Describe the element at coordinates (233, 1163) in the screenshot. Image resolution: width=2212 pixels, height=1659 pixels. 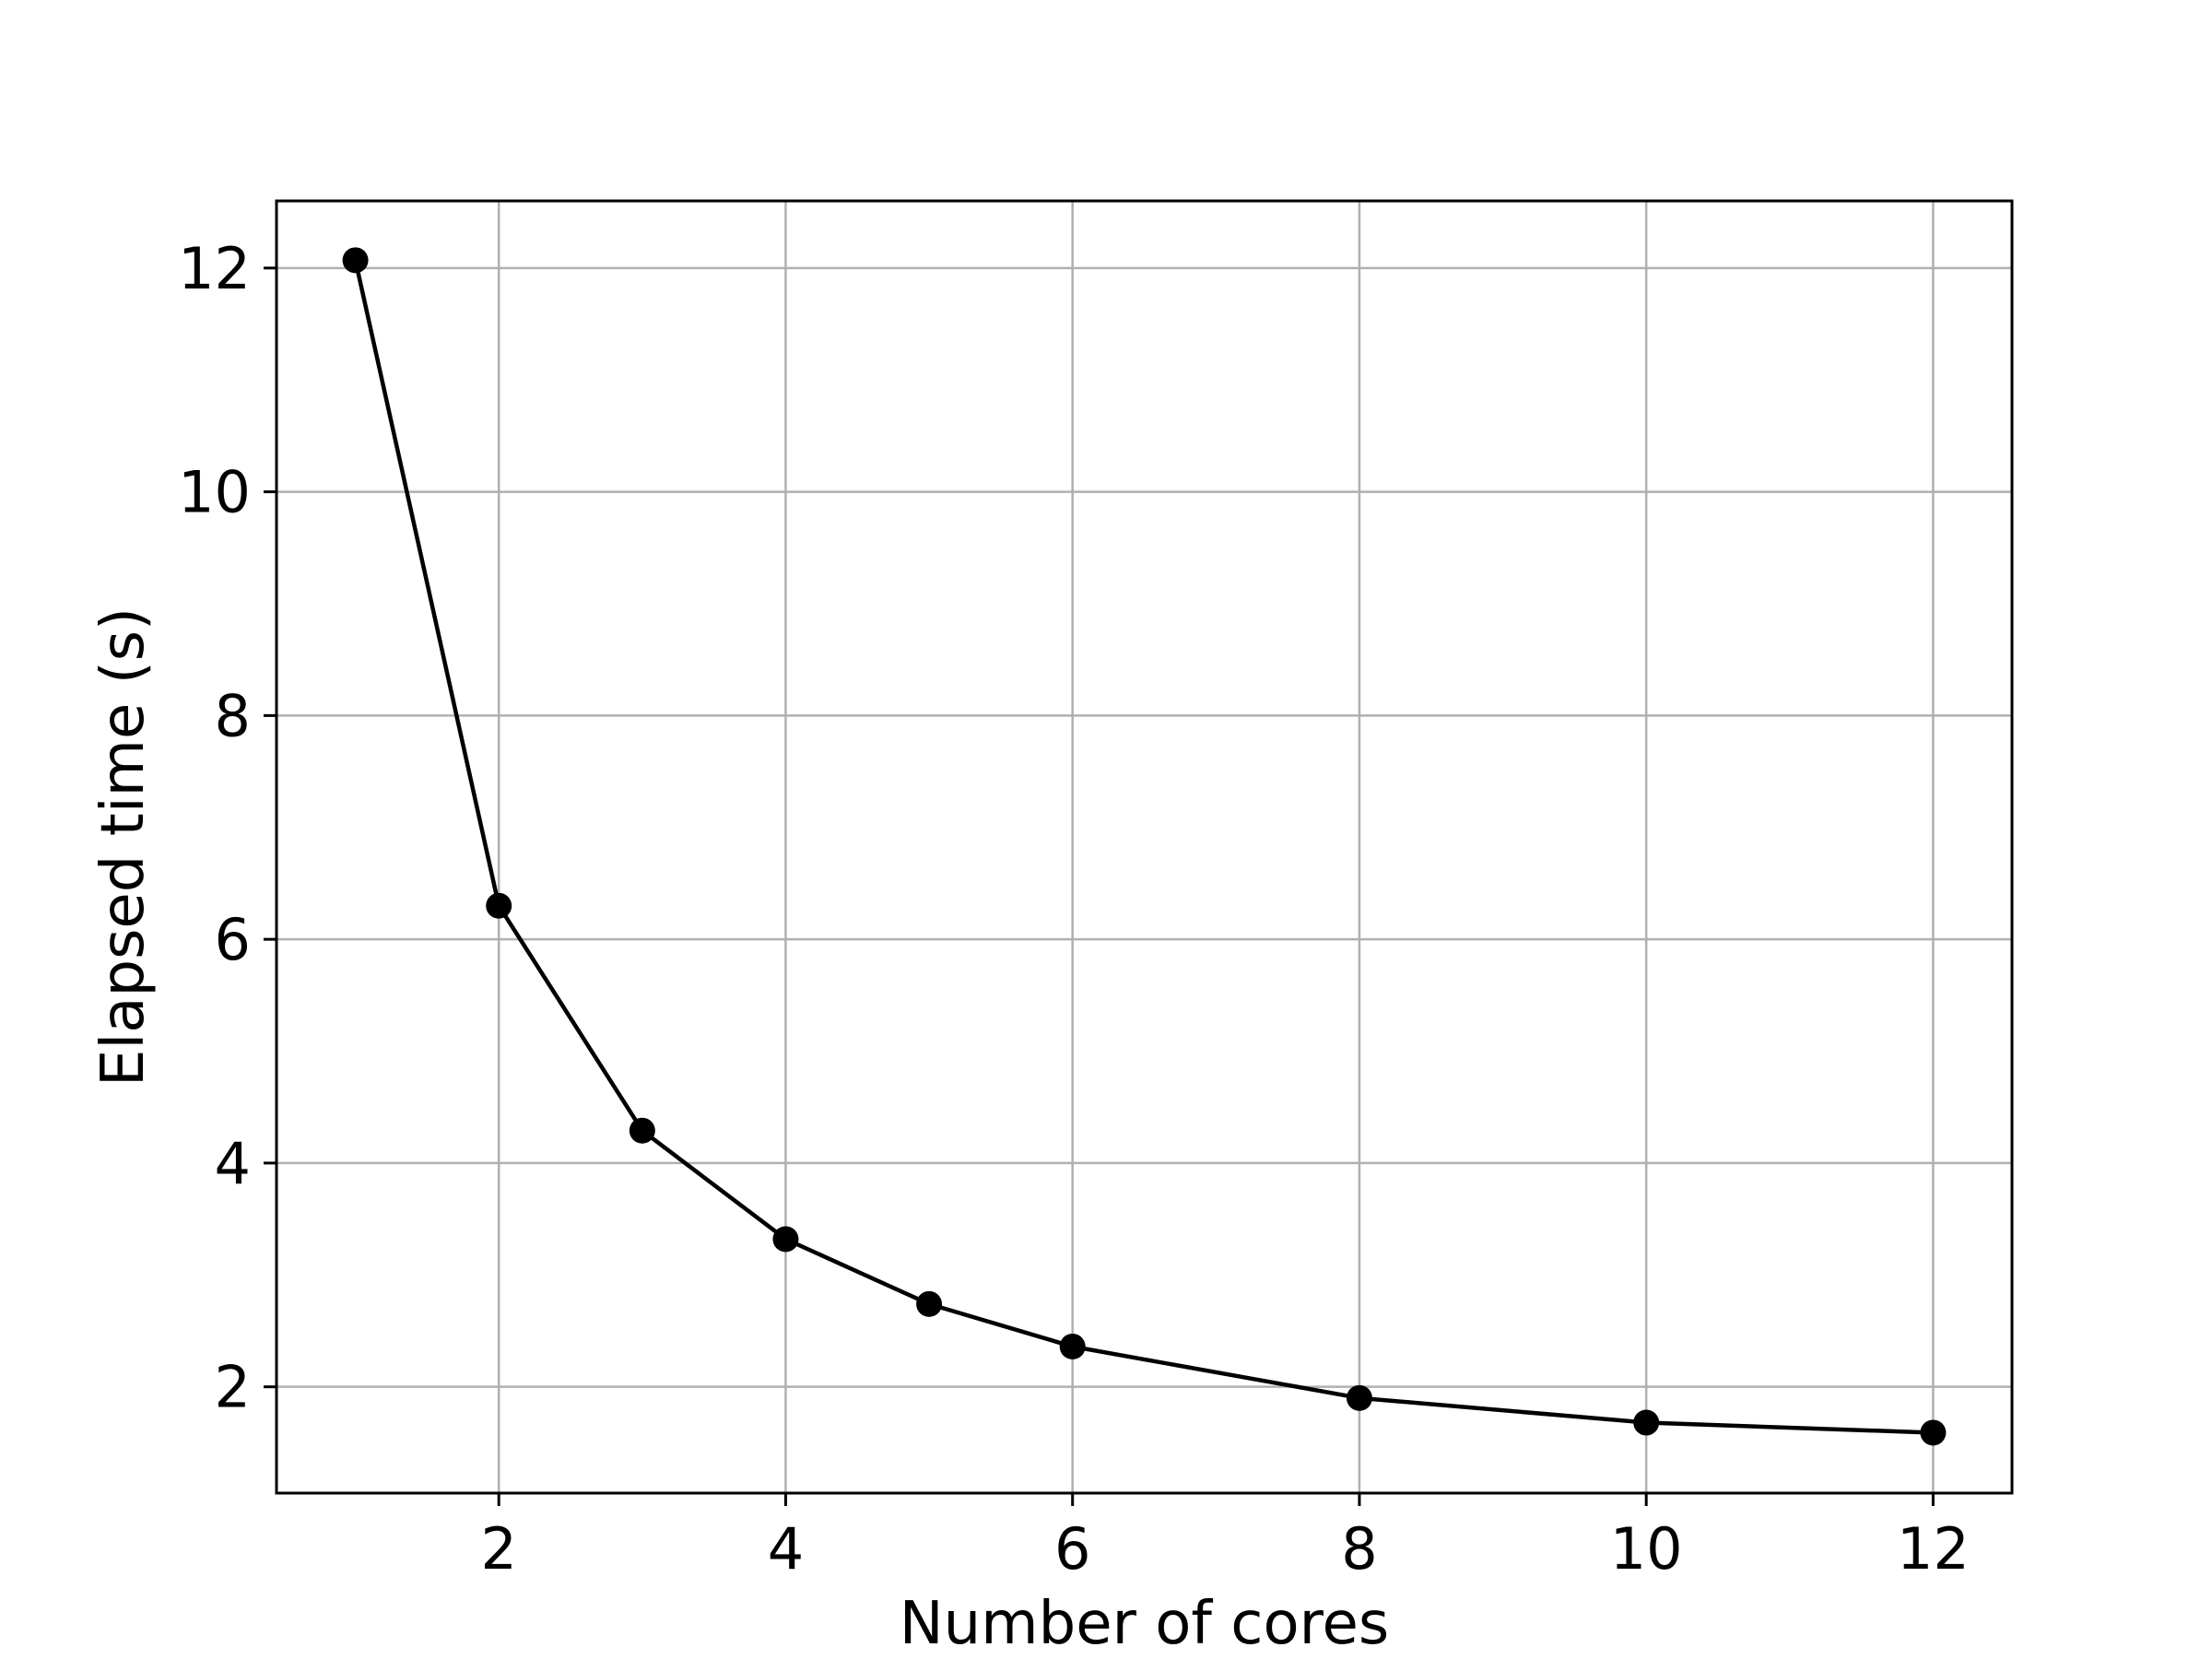
I see `y-tick-label: 4` at that location.